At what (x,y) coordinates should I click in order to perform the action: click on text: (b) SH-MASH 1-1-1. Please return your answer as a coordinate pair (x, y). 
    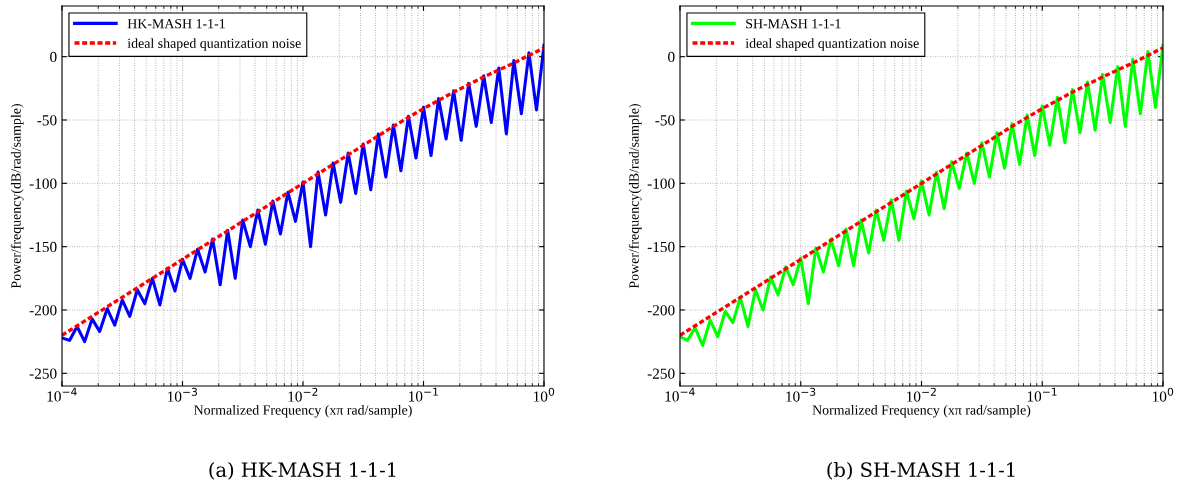
    Looking at the image, I should click on (921, 471).